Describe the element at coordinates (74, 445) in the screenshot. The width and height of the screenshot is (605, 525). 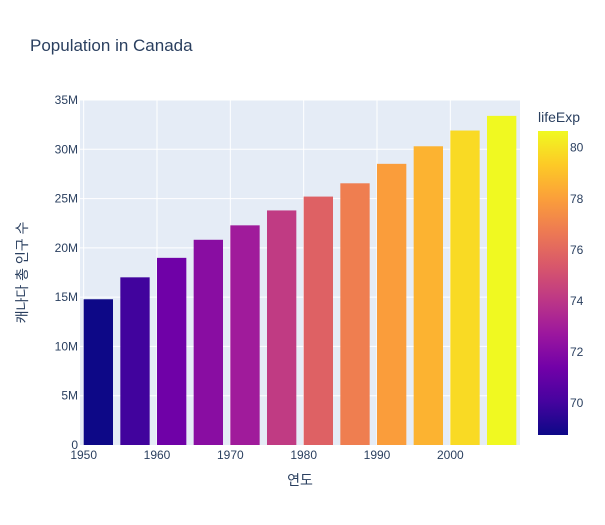
I see `y-tick-label: 0` at that location.